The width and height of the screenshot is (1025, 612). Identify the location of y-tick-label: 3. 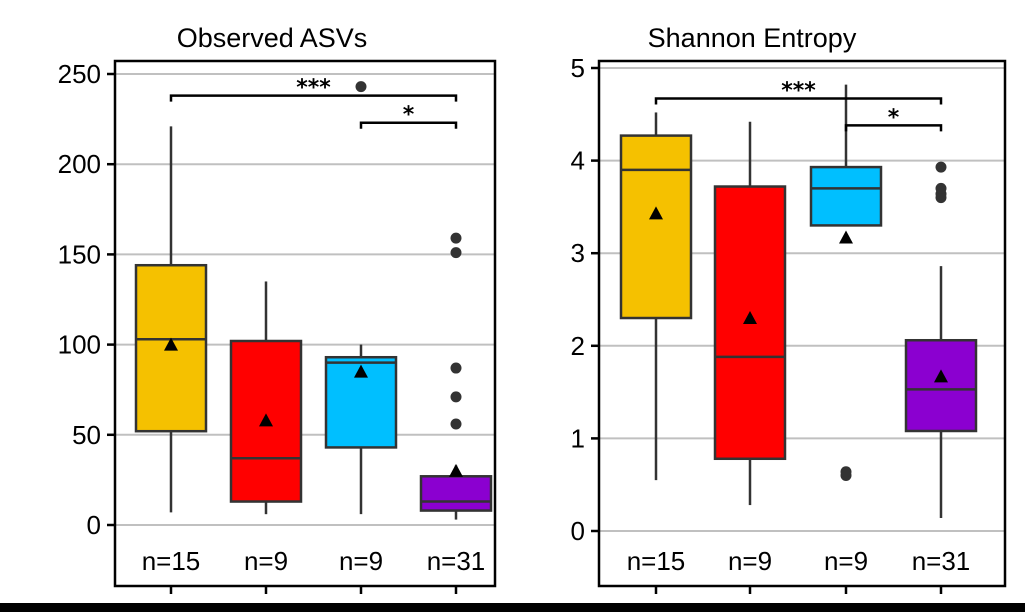
(578, 253).